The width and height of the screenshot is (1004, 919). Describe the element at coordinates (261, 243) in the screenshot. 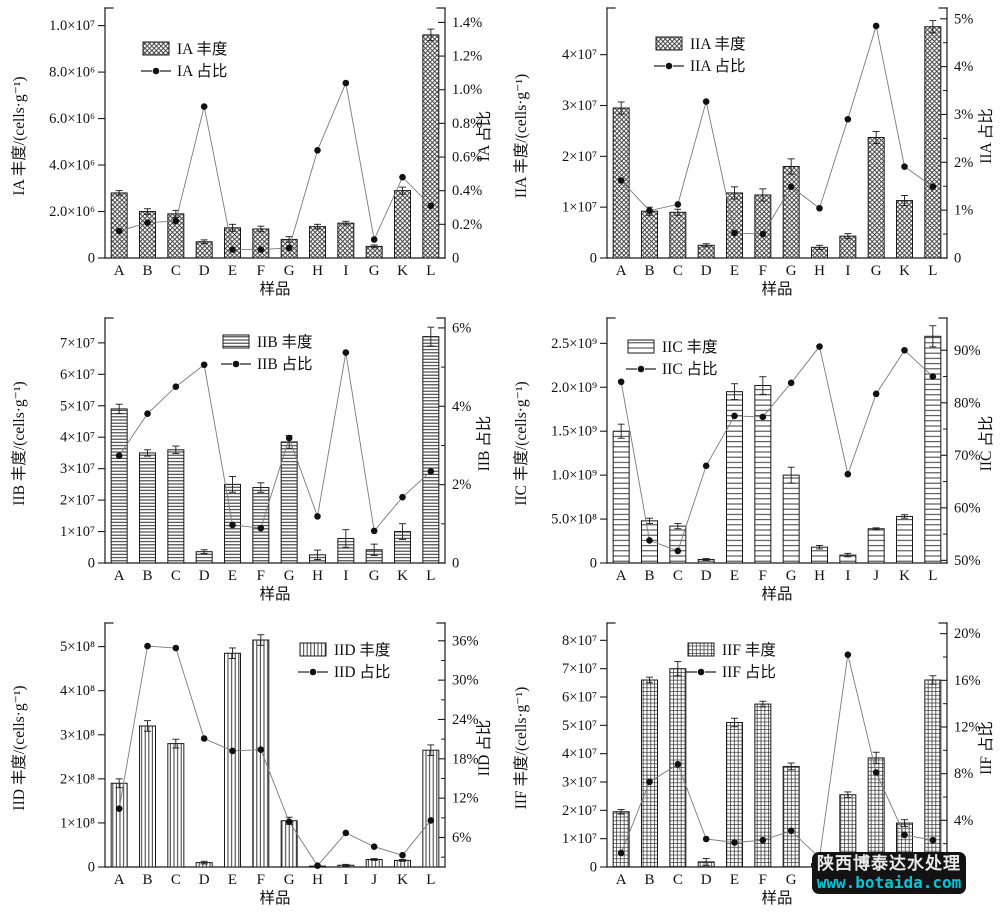

I see `bar-IA-F` at that location.